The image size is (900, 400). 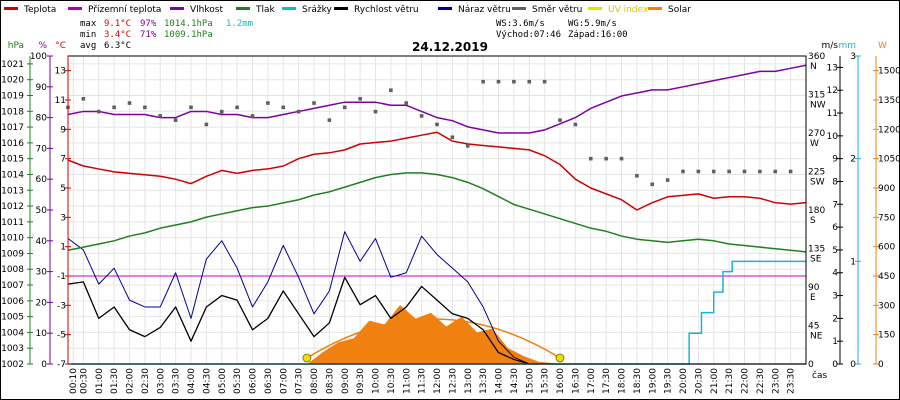 What do you see at coordinates (88, 46) in the screenshot?
I see `stat-avg-label: avg` at bounding box center [88, 46].